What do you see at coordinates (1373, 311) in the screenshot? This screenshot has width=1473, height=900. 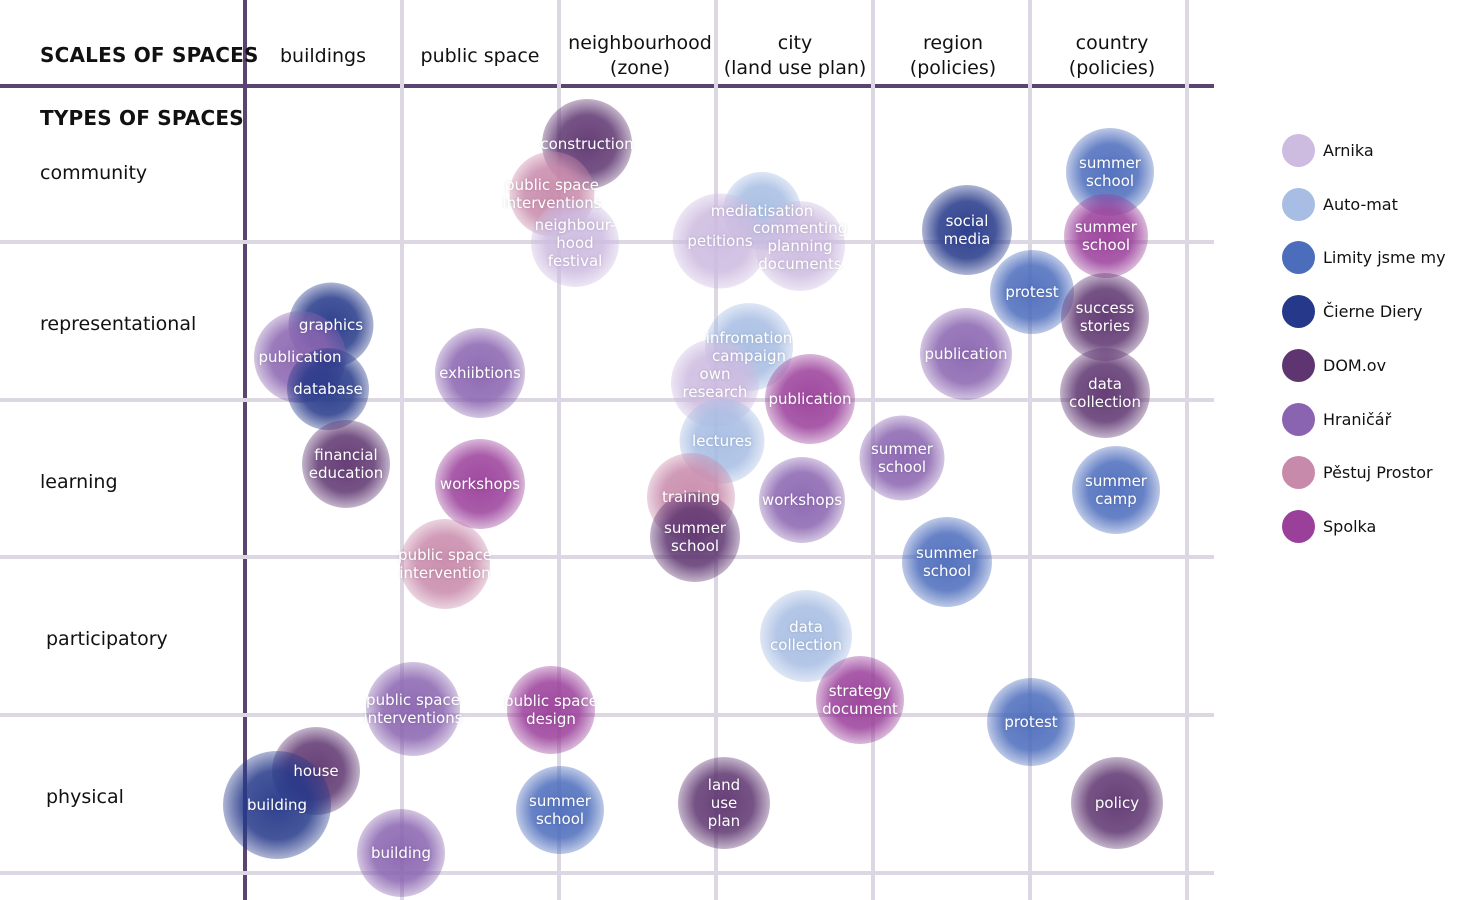 I see `legend-label: Čierne Diery` at bounding box center [1373, 311].